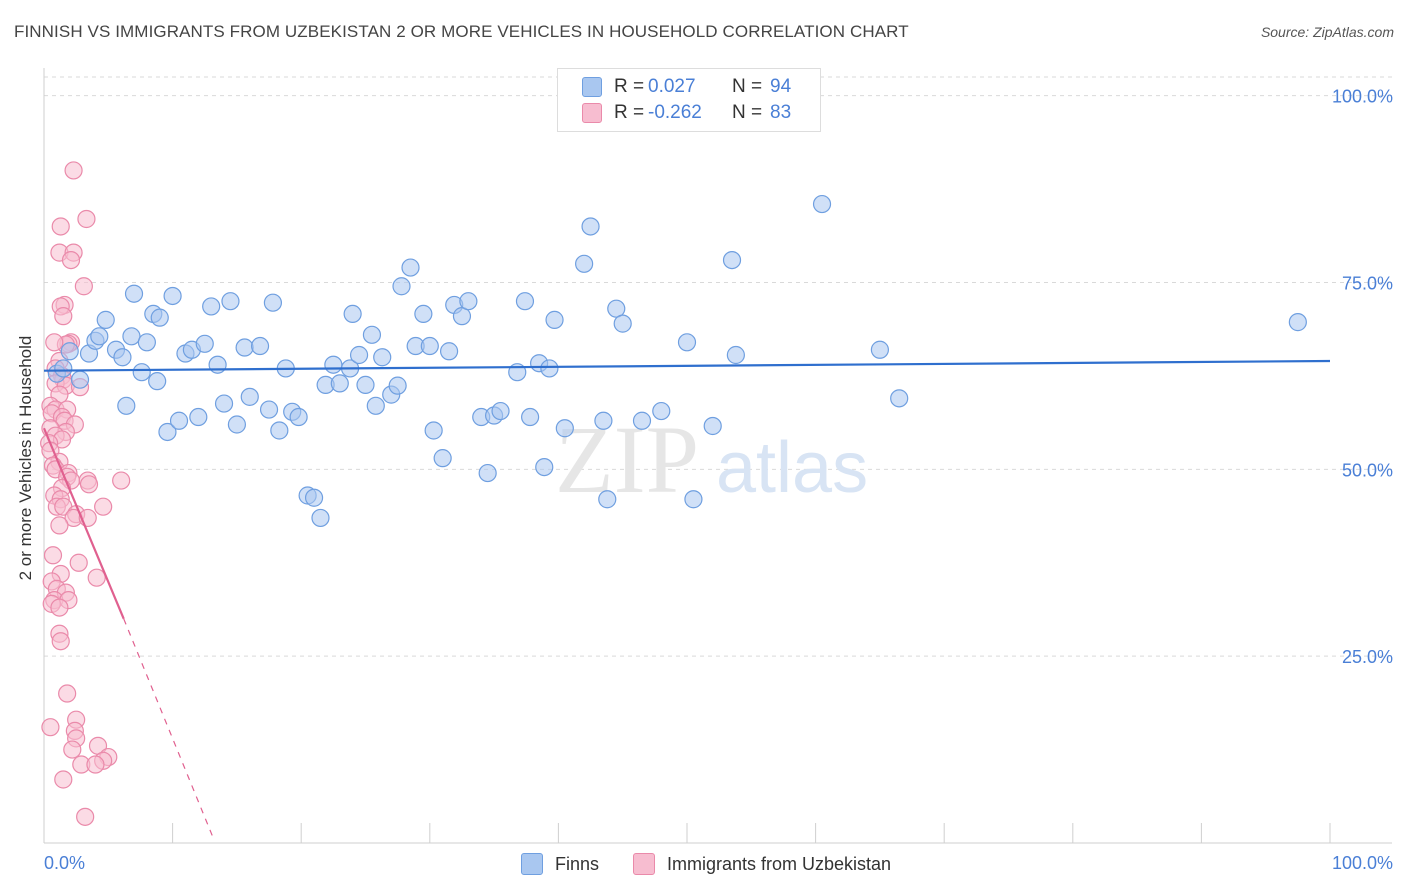  I want to click on bottom-legend-uzbek: Immigrants from Uzbekistan, so click(762, 864).